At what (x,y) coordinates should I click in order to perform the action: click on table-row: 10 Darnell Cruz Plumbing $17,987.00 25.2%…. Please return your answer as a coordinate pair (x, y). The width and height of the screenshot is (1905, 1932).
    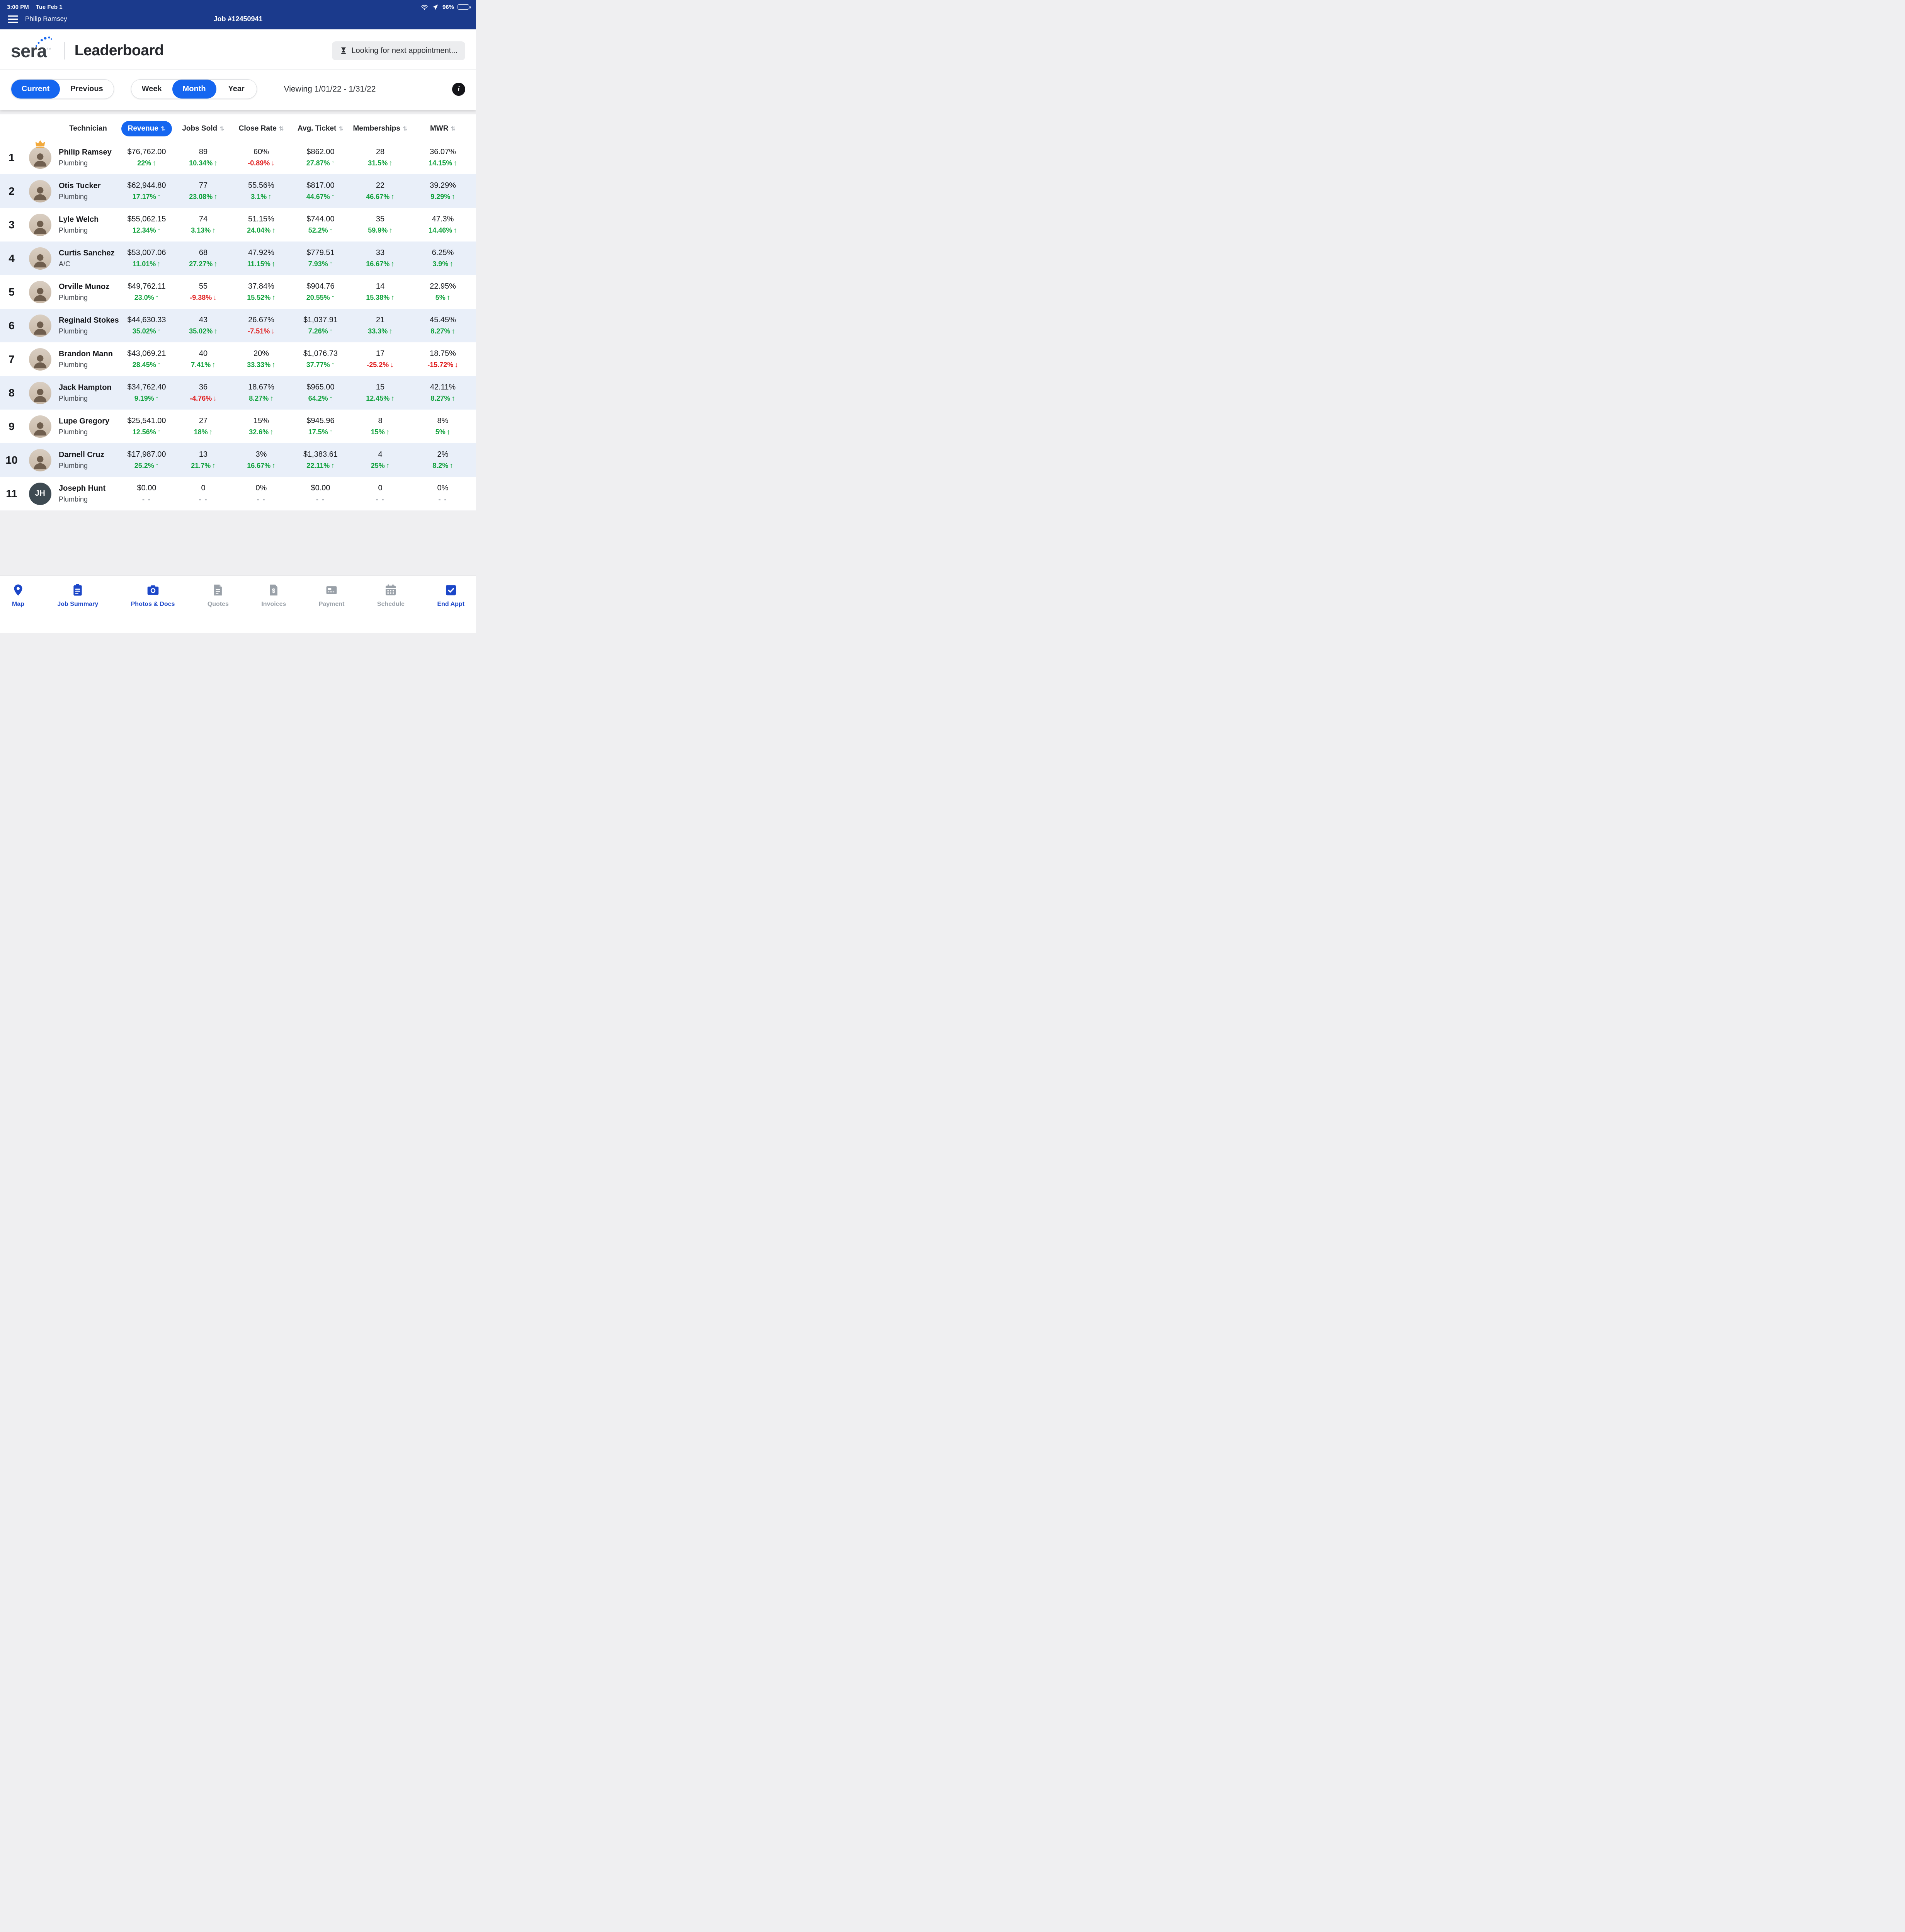
    Looking at the image, I should click on (238, 460).